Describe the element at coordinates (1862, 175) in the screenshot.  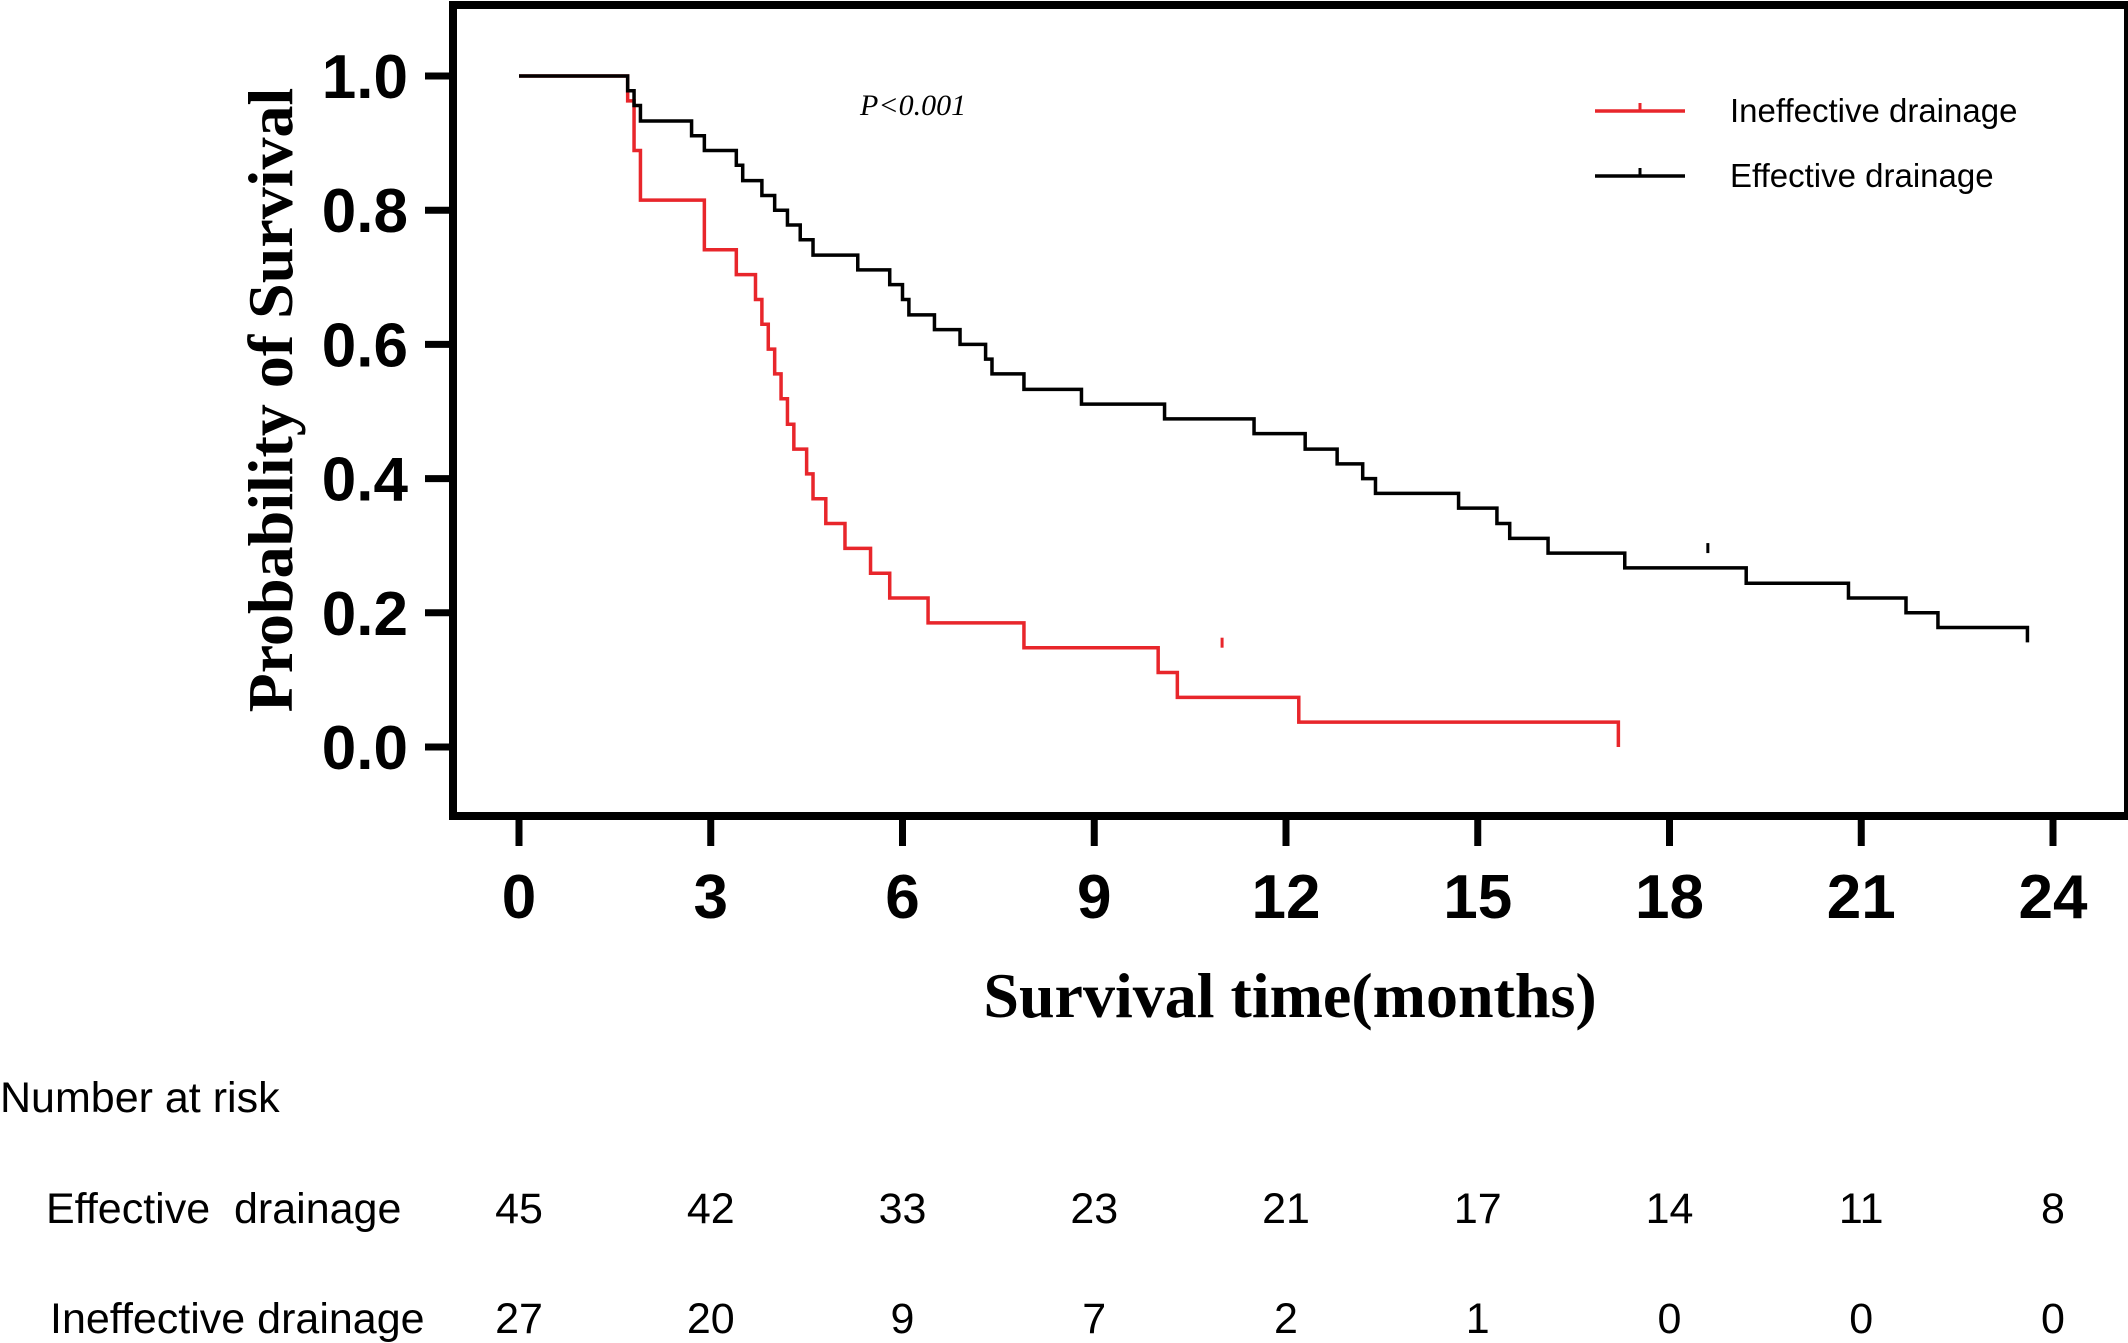
I see `legend-label-effective: Effective drainage` at that location.